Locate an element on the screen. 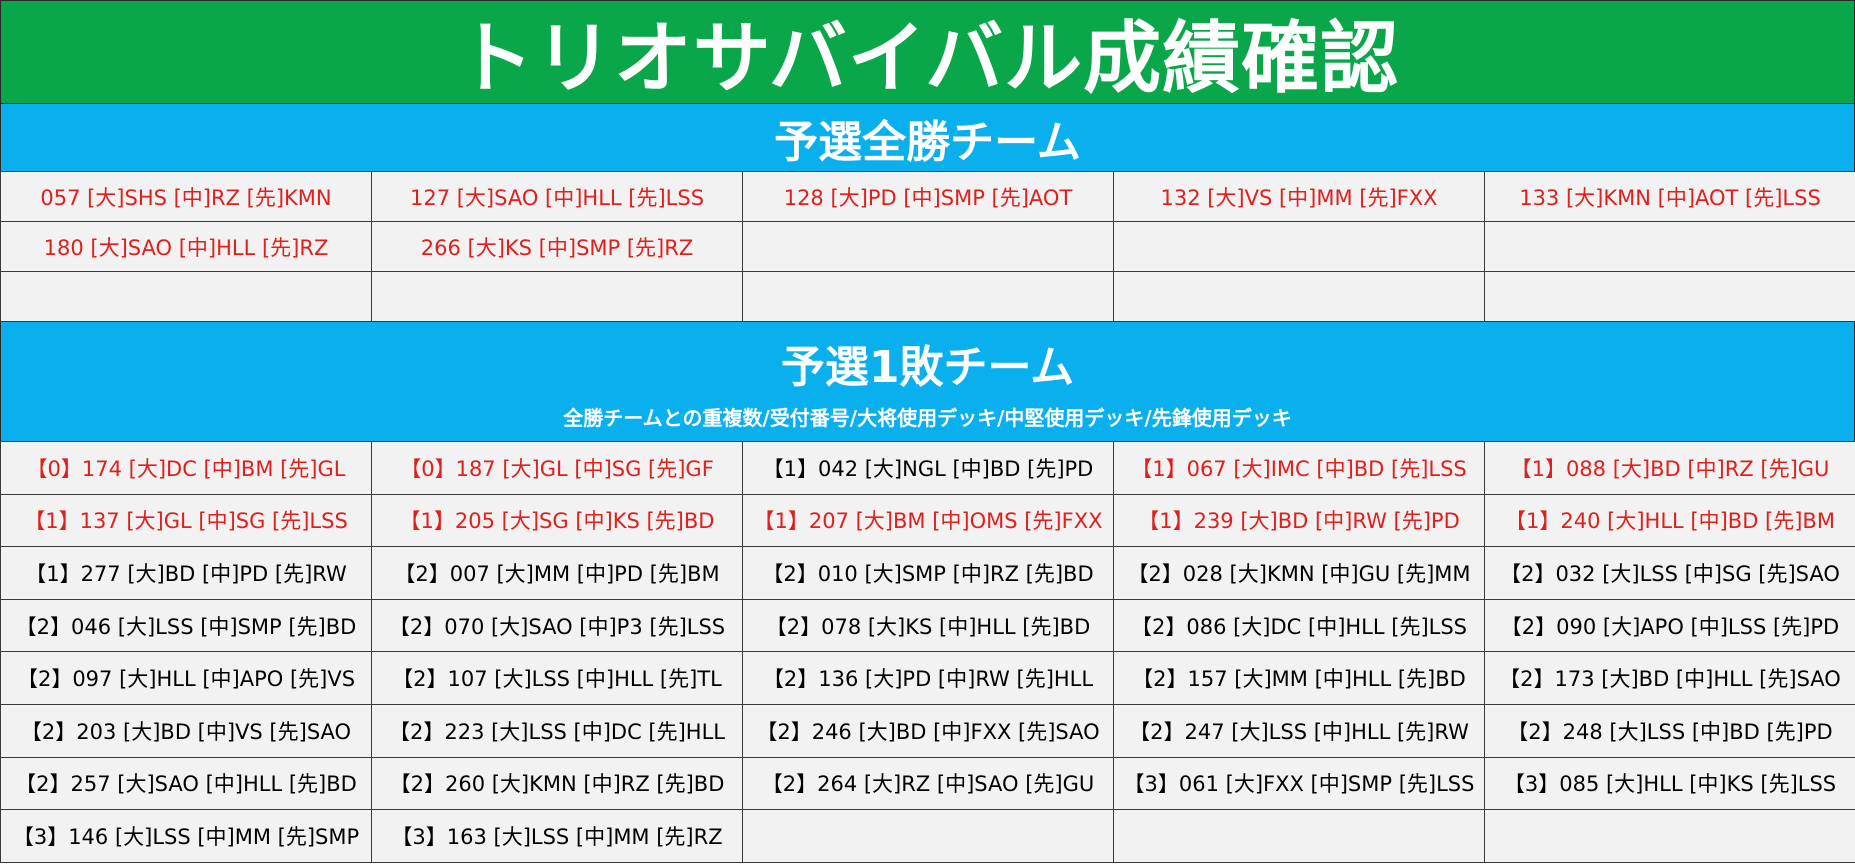 Image resolution: width=1855 pixels, height=866 pixels. team-cell: 132 [大]VS [中]MM [先]FXX is located at coordinates (1299, 196).